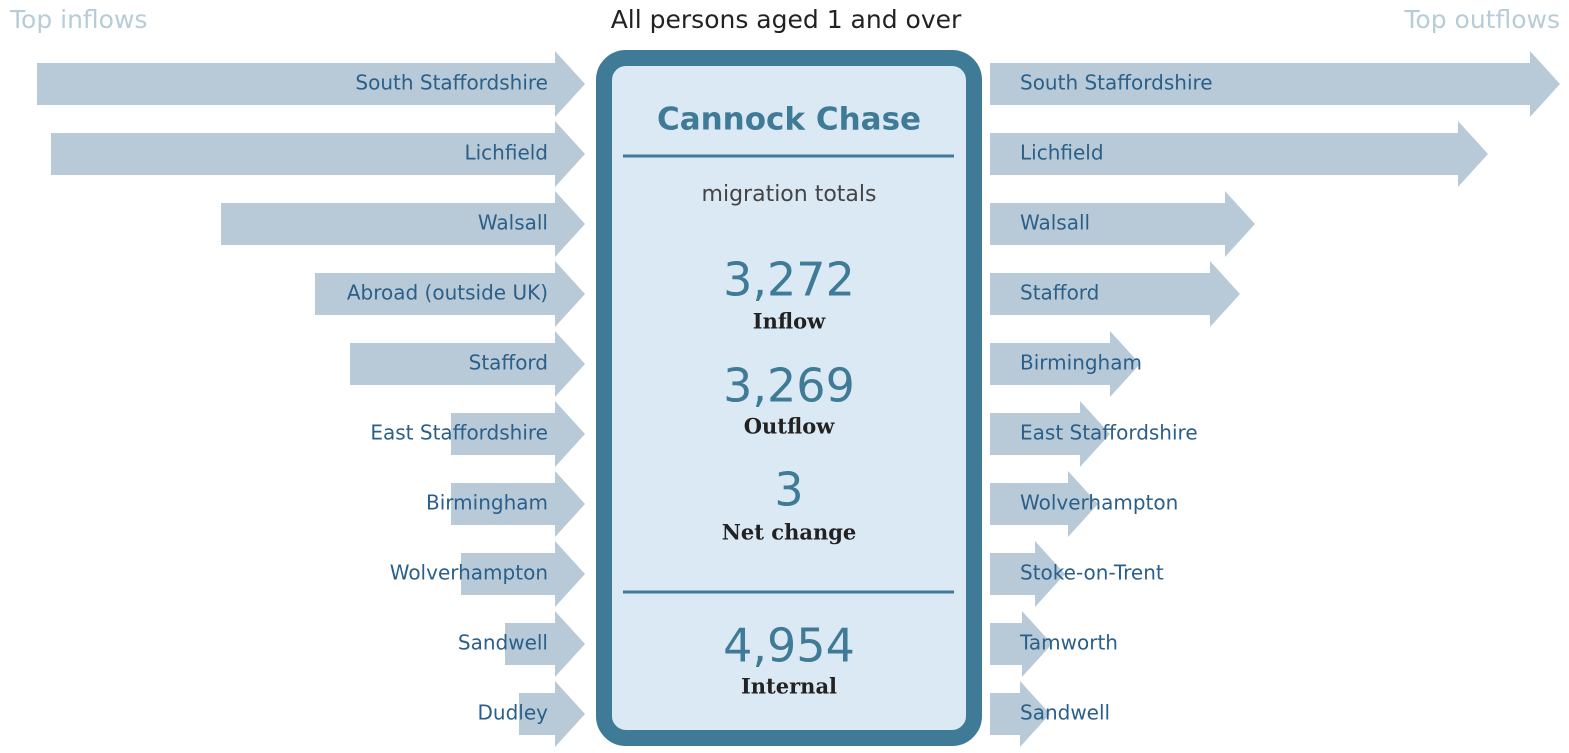 The height and width of the screenshot is (753, 1569). Describe the element at coordinates (1062, 153) in the screenshot. I see `outflow-name: Lichfield` at that location.